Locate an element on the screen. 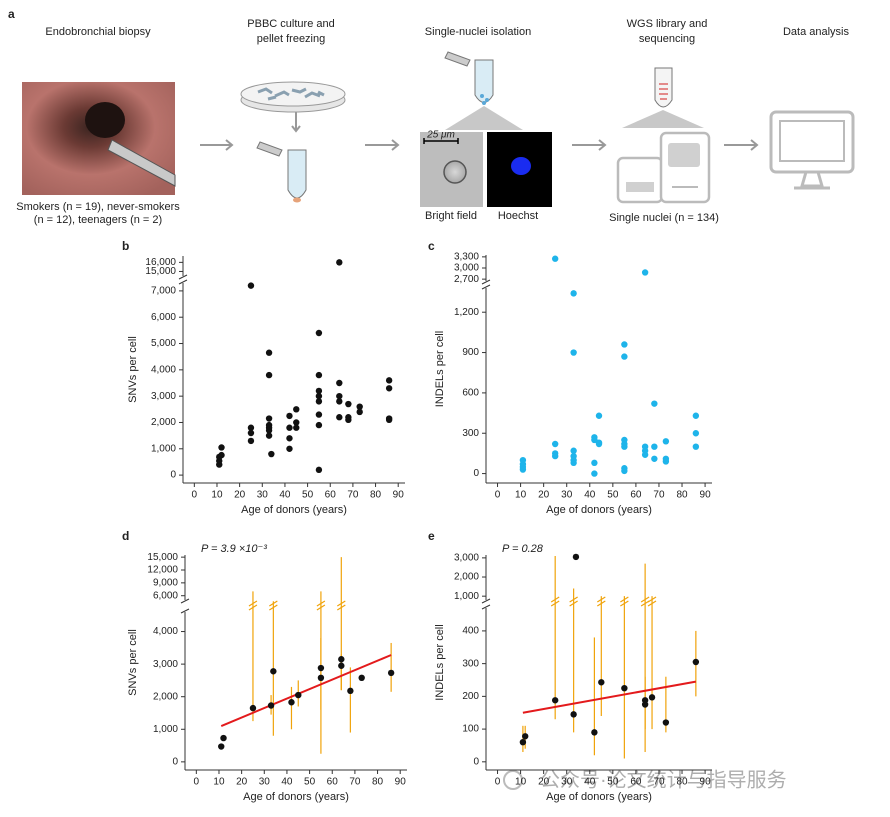 The width and height of the screenshot is (890, 817). arrow is located at coordinates (217, 145).